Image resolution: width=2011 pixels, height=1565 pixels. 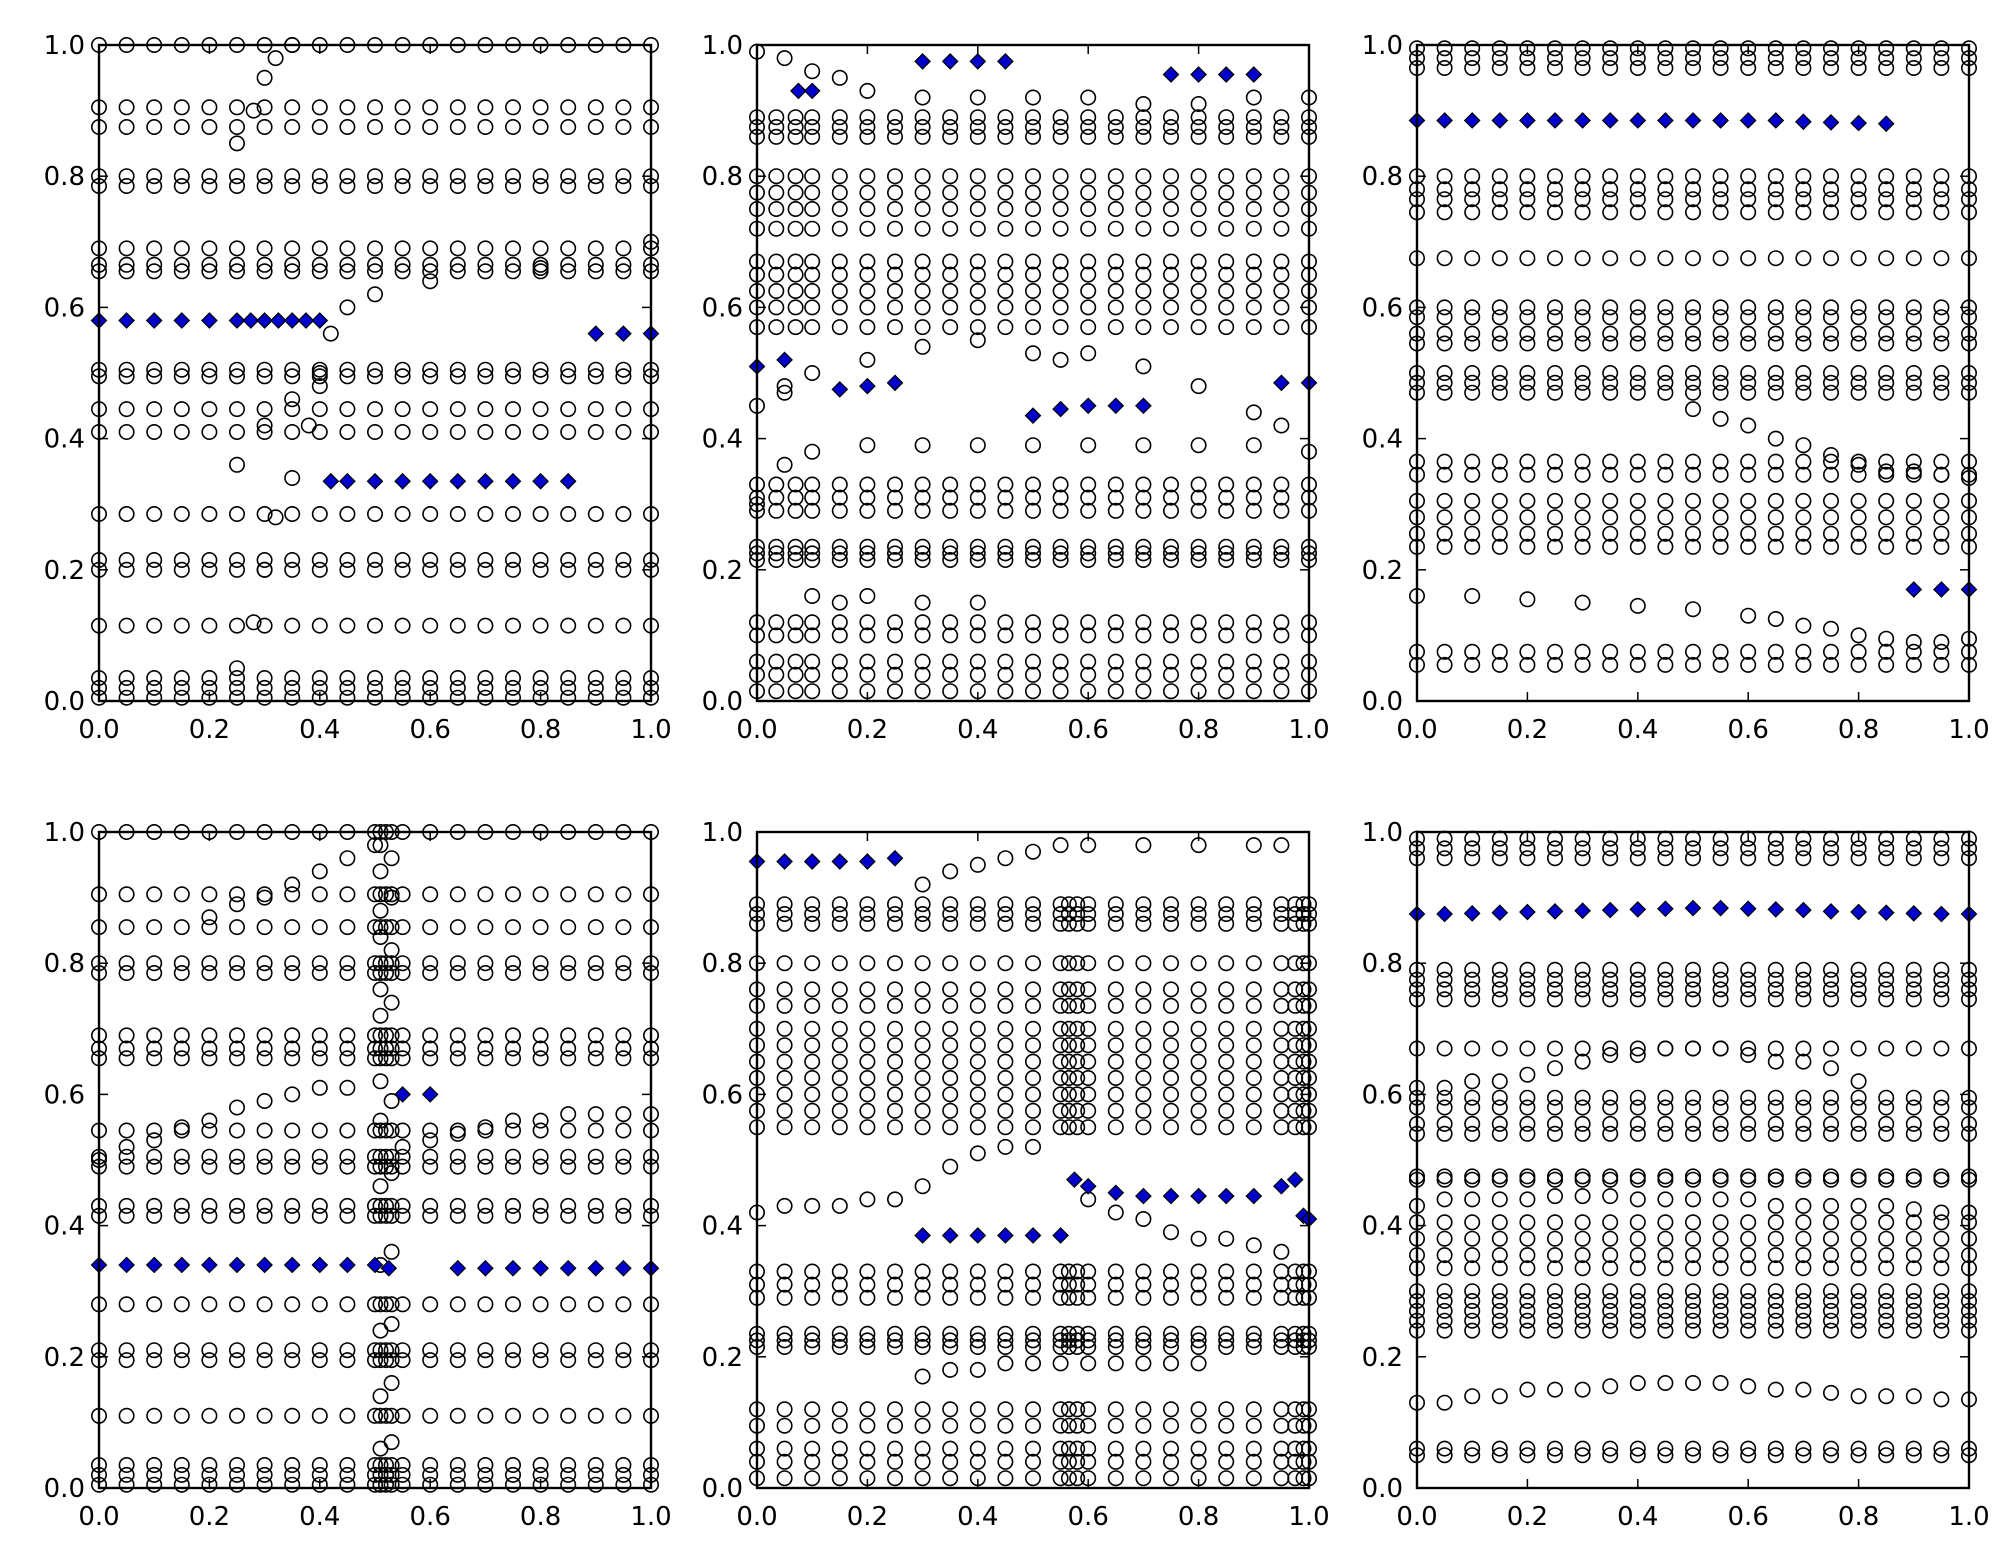 I want to click on circle-point-drift-down, so click(x=1858, y=635).